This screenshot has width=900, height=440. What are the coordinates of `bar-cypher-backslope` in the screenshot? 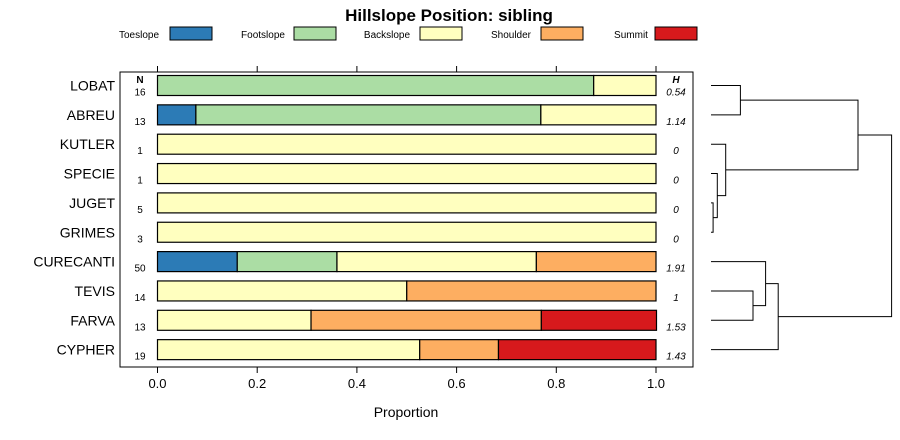 It's located at (288, 350).